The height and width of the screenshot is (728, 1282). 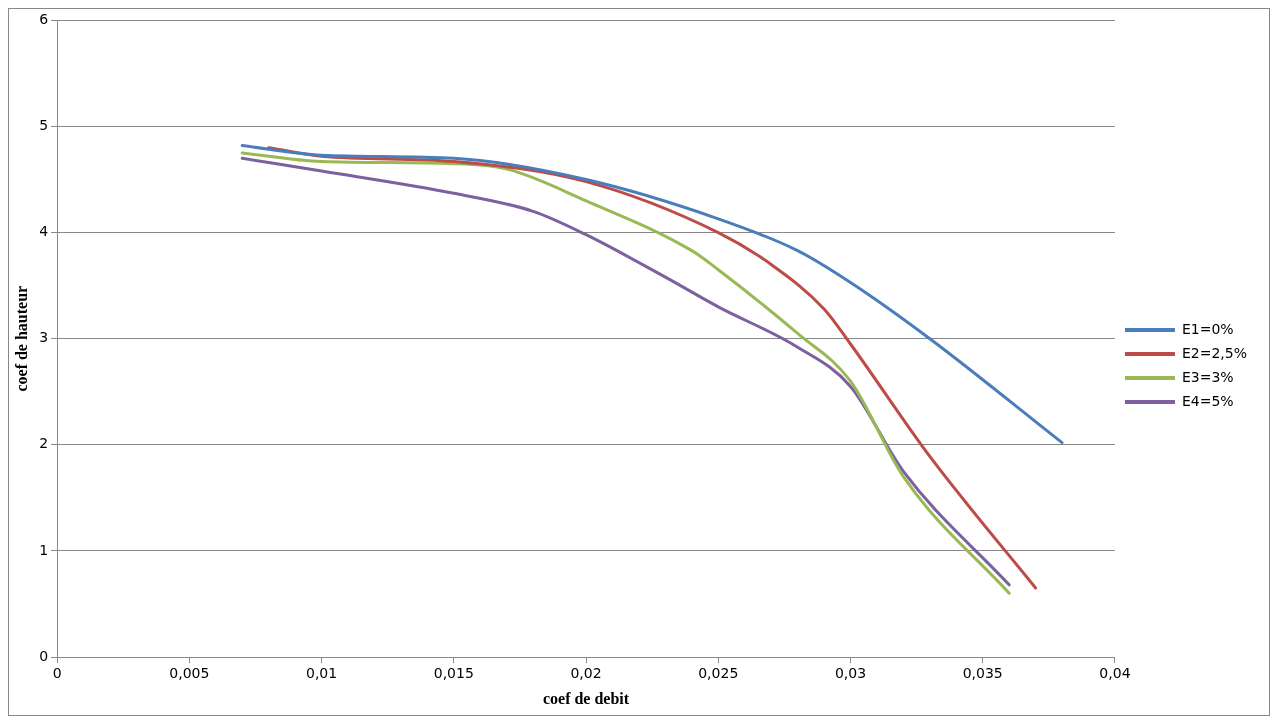 What do you see at coordinates (44, 443) in the screenshot?
I see `y-tick-label: 2` at bounding box center [44, 443].